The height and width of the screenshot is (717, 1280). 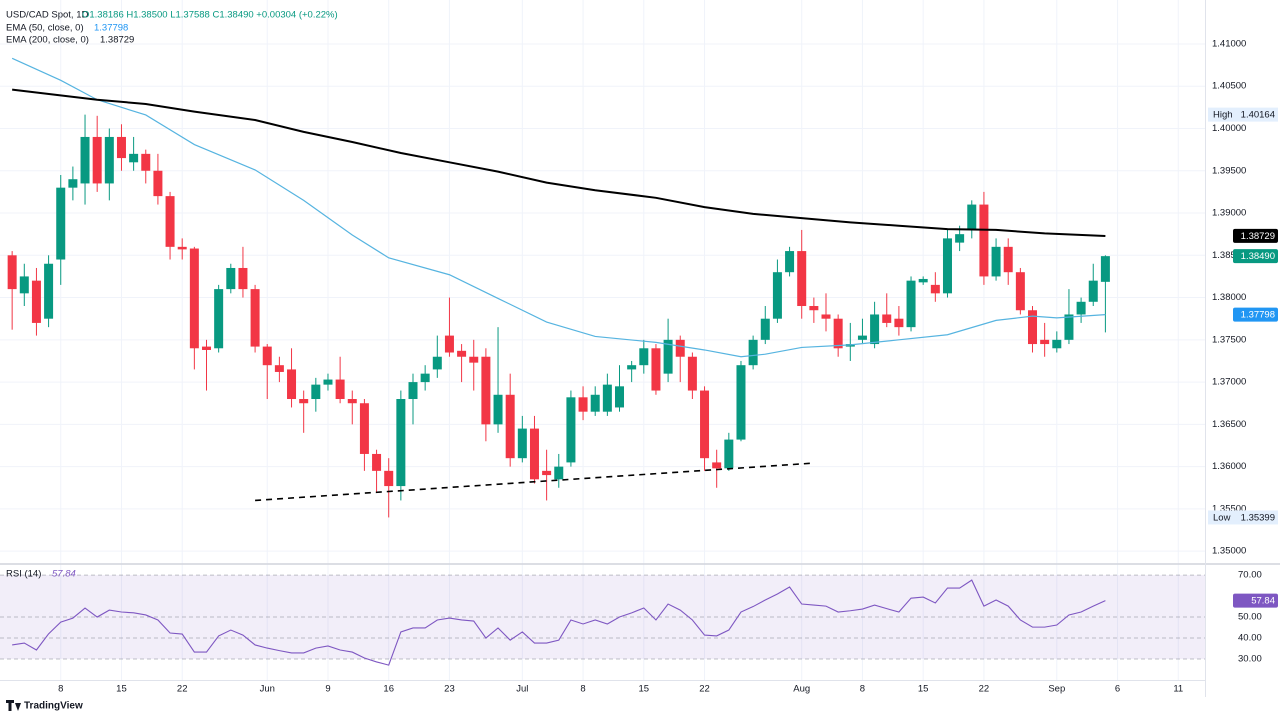 I want to click on last-price-badge-bg, so click(x=1255, y=256).